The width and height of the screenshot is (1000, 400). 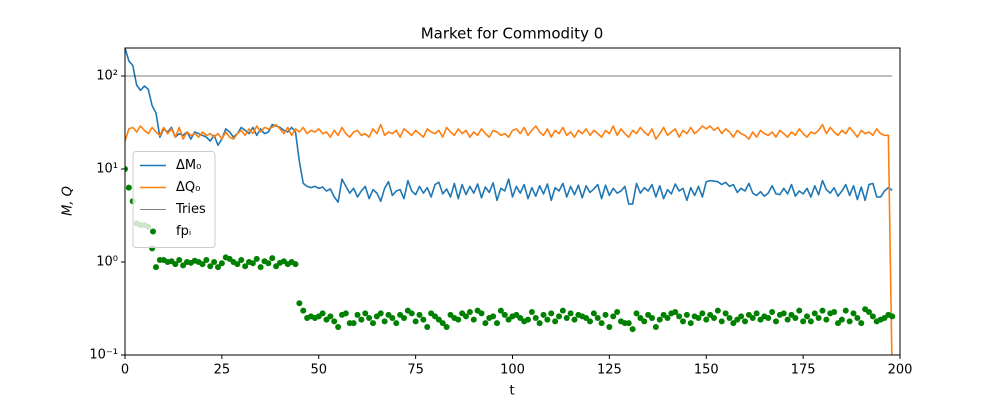 I want to click on x-tick-label: 0, so click(x=125, y=370).